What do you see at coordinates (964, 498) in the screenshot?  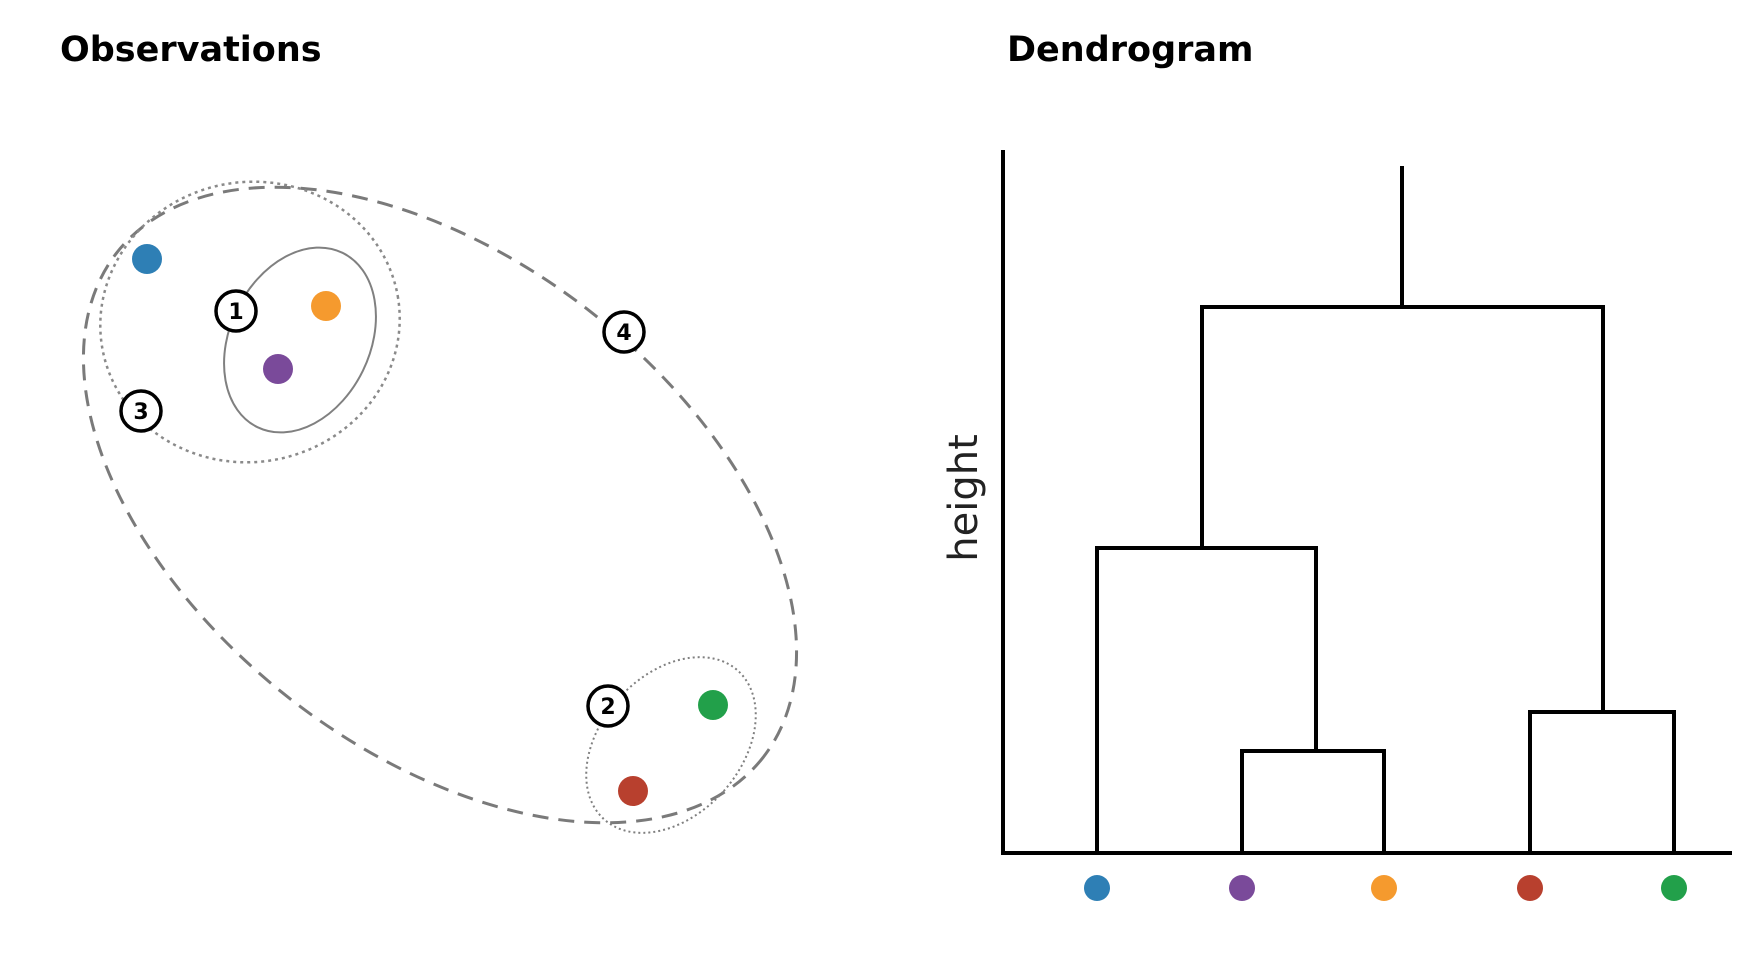 I see `y-axis-label: height` at bounding box center [964, 498].